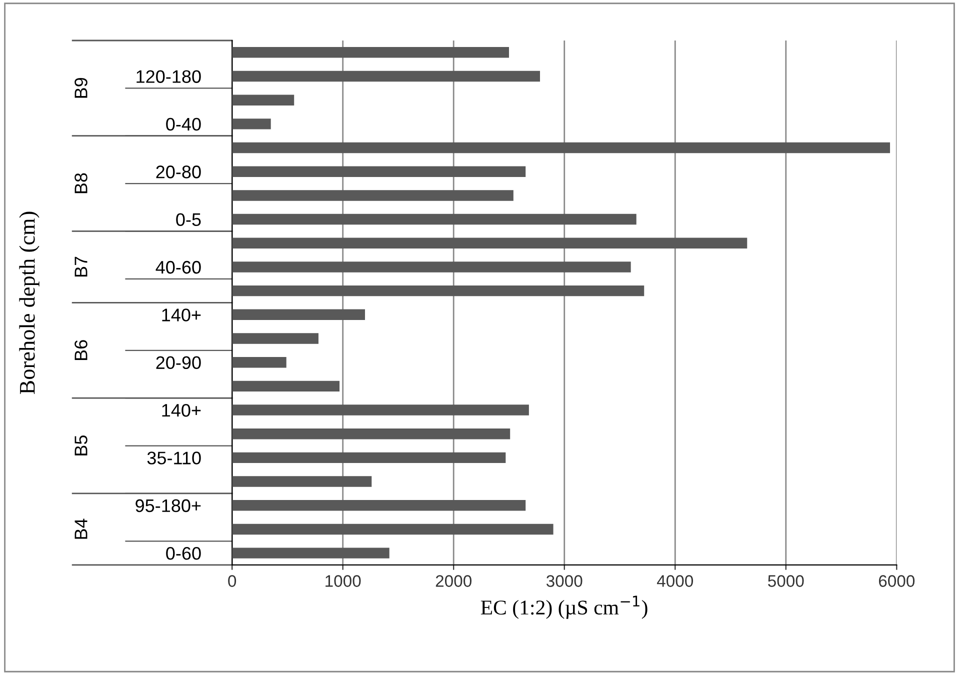  What do you see at coordinates (81, 183) in the screenshot?
I see `text: B8` at bounding box center [81, 183].